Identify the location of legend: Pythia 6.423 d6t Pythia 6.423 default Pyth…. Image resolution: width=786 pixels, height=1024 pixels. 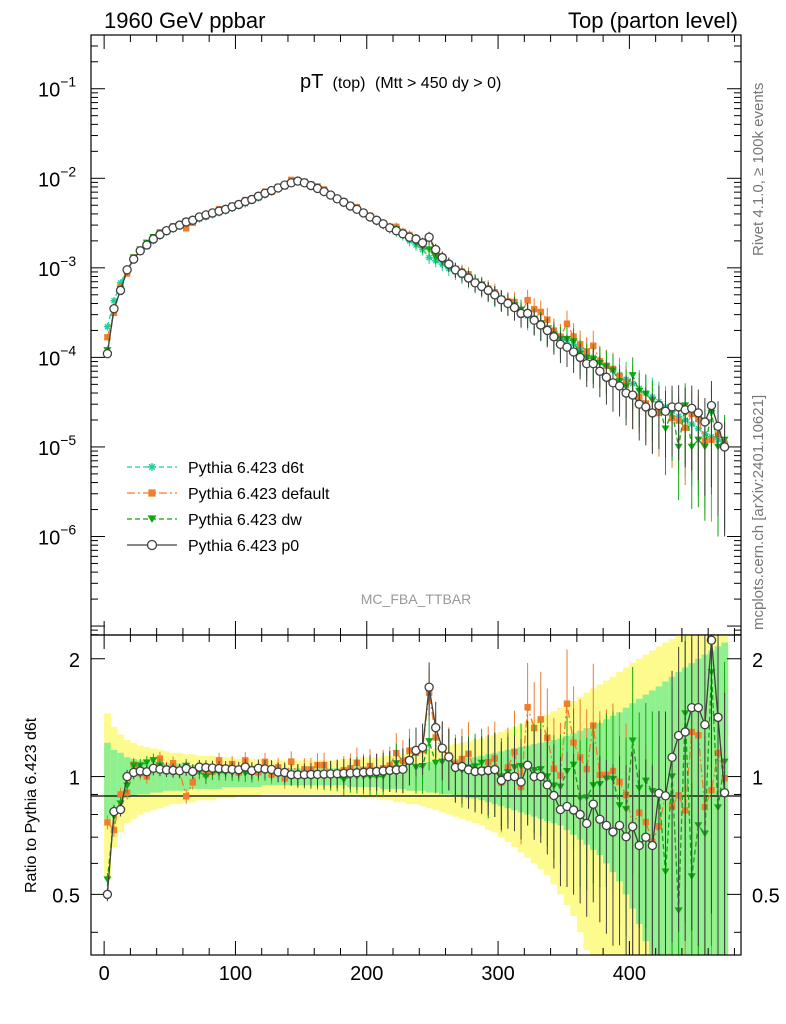
(228, 507).